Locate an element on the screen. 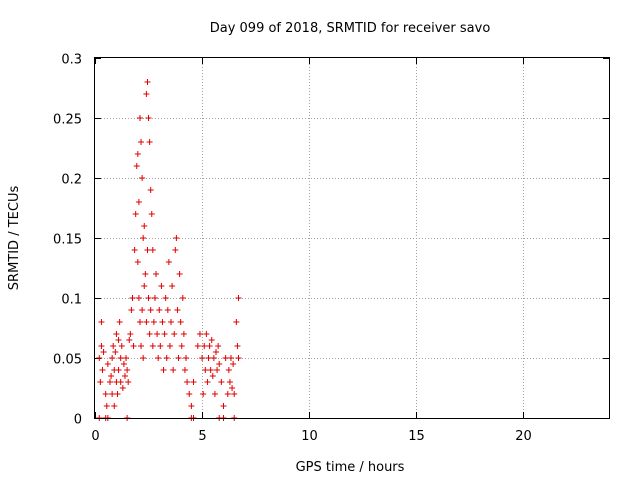 This screenshot has width=640, height=480. y-tick-label: 0.1 is located at coordinates (71, 300).